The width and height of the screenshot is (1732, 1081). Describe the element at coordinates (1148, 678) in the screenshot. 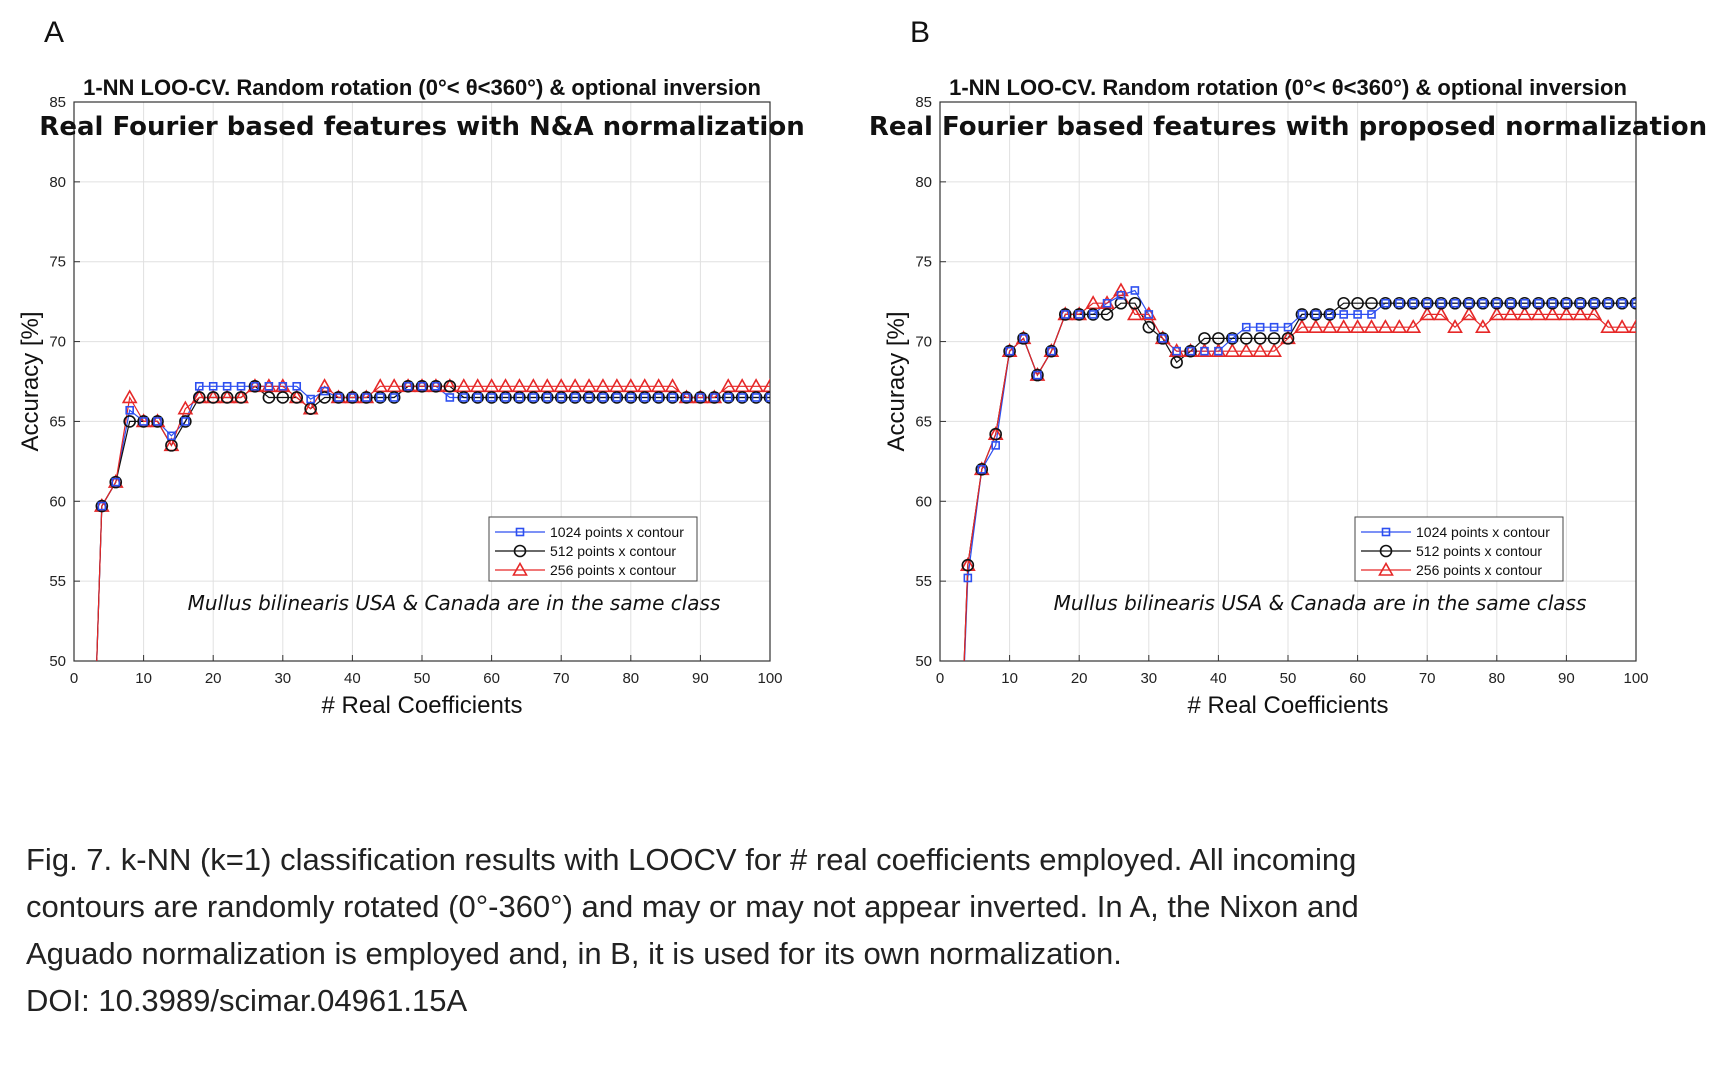

I see `x-tick-label-b: 30` at that location.